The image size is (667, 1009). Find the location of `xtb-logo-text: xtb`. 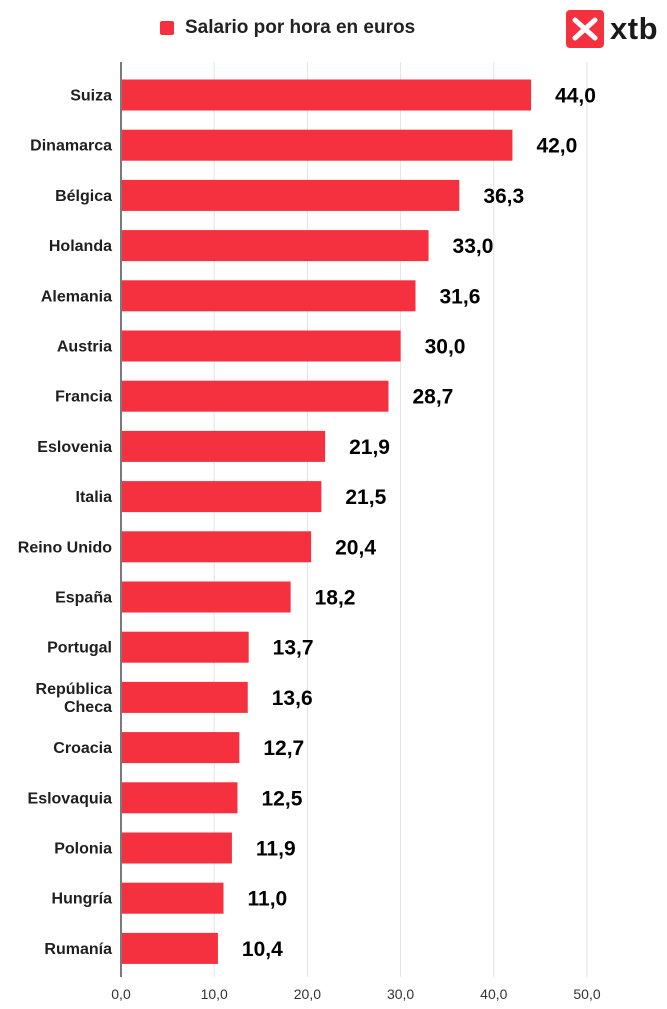

xtb-logo-text: xtb is located at coordinates (634, 28).